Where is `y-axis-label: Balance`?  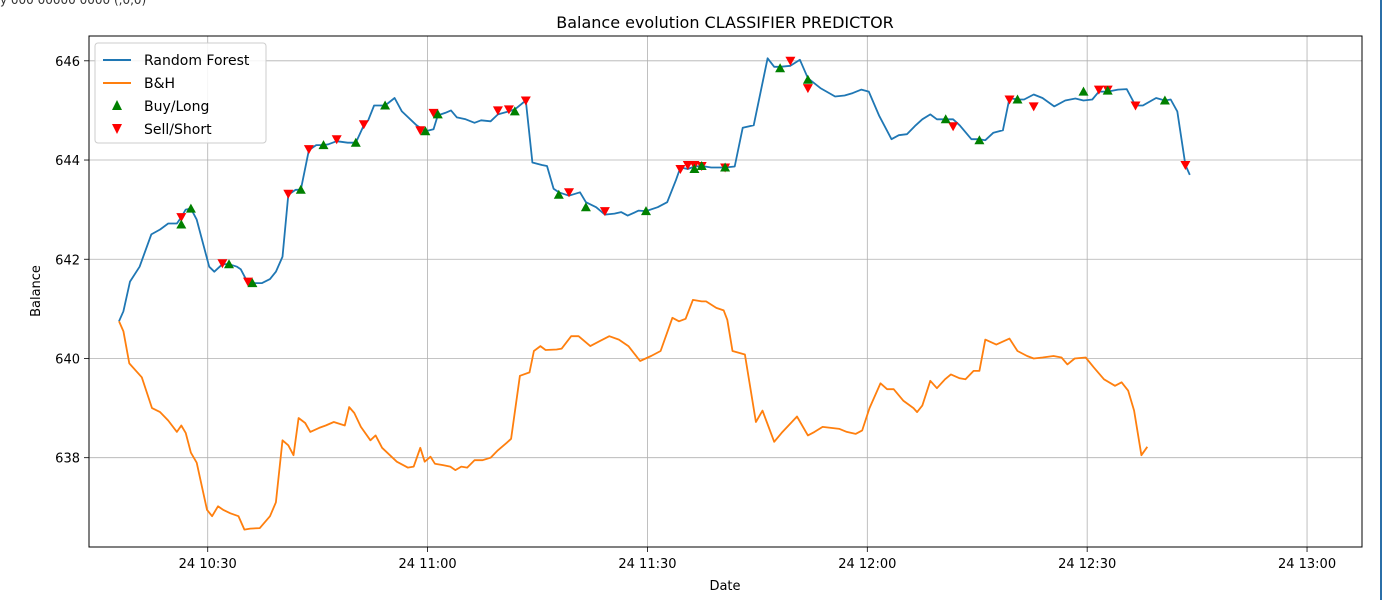 y-axis-label: Balance is located at coordinates (36, 291).